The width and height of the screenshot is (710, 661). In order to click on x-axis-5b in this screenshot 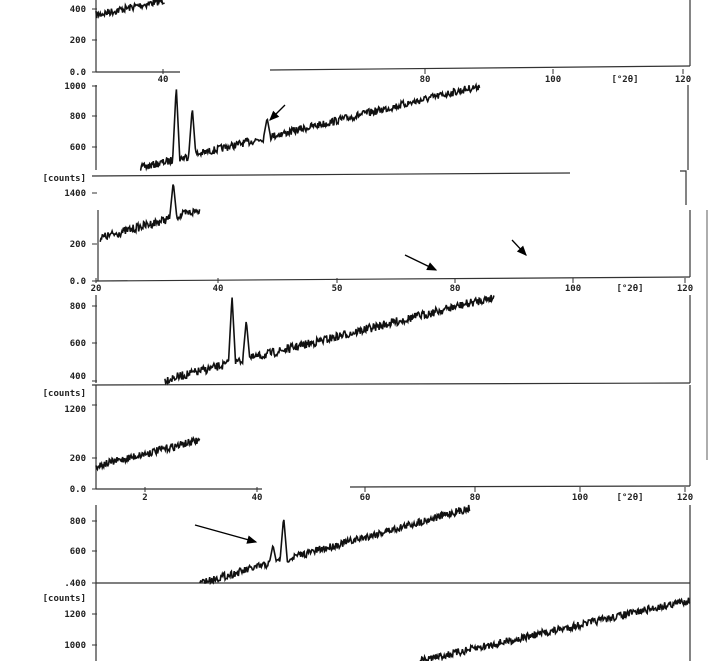, I will do `click(520, 486)`.